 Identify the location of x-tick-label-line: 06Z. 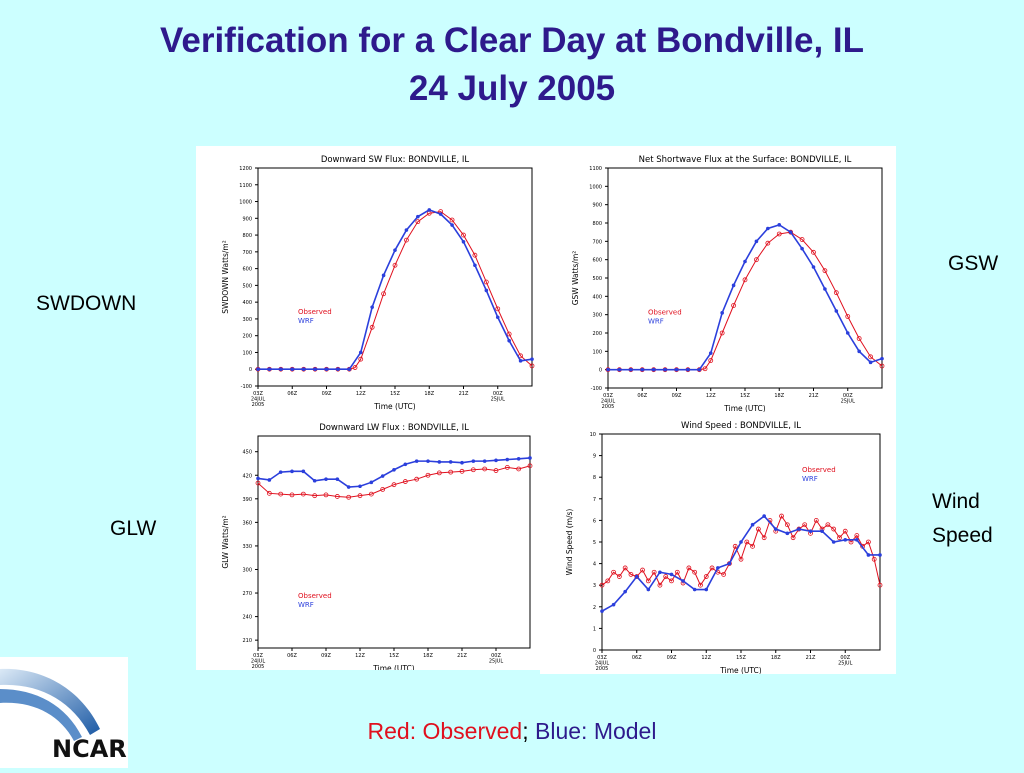
(292, 394).